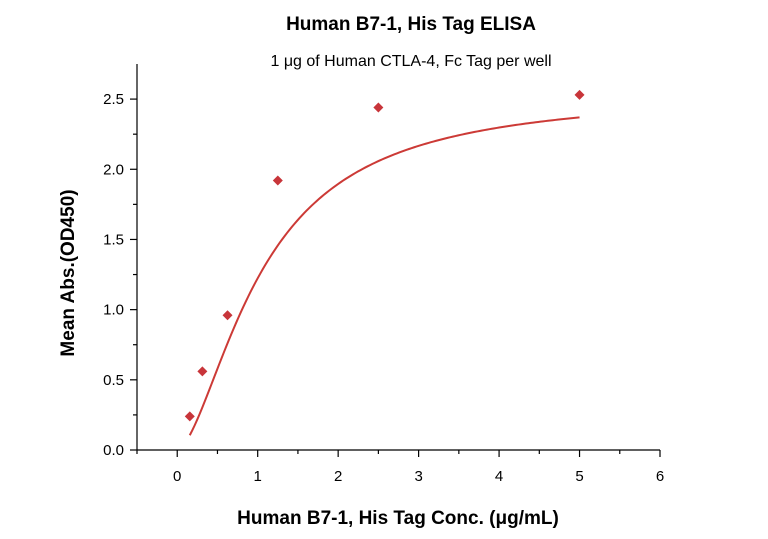 This screenshot has width=768, height=539. I want to click on x-tick-label: 2, so click(338, 476).